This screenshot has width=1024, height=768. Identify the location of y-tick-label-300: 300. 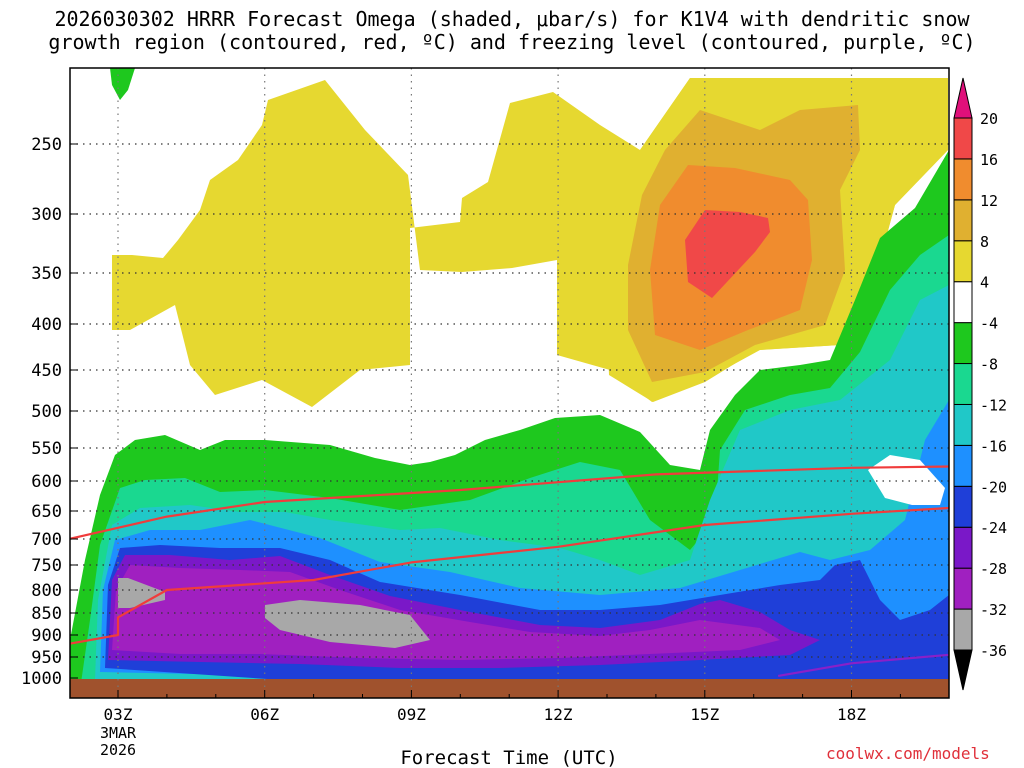
(46, 215).